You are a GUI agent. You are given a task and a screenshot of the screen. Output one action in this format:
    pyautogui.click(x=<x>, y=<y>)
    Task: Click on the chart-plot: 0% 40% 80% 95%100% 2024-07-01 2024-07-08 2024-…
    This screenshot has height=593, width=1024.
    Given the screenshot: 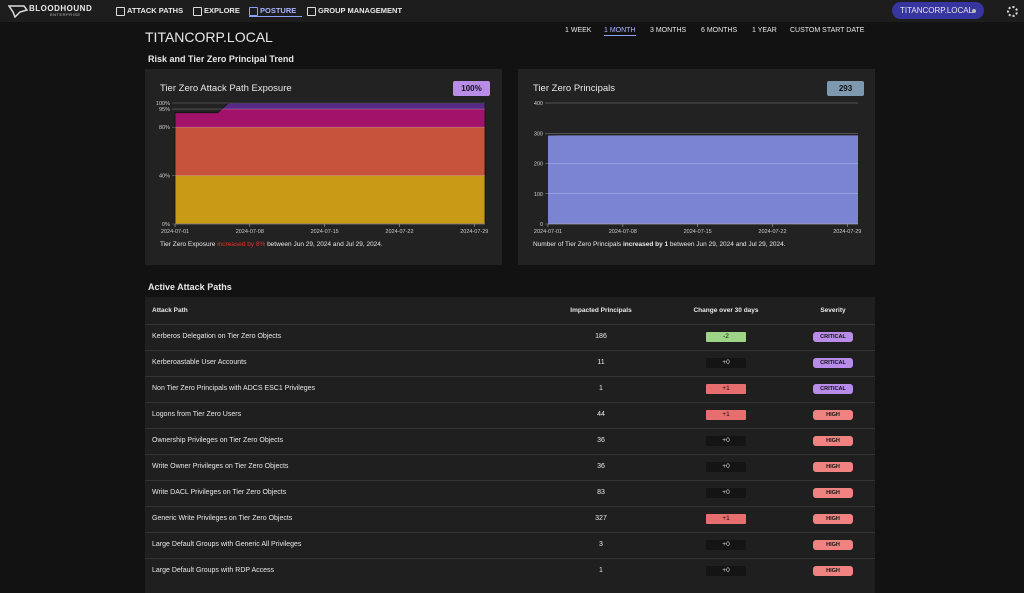 What is the action you would take?
    pyautogui.click(x=322, y=168)
    